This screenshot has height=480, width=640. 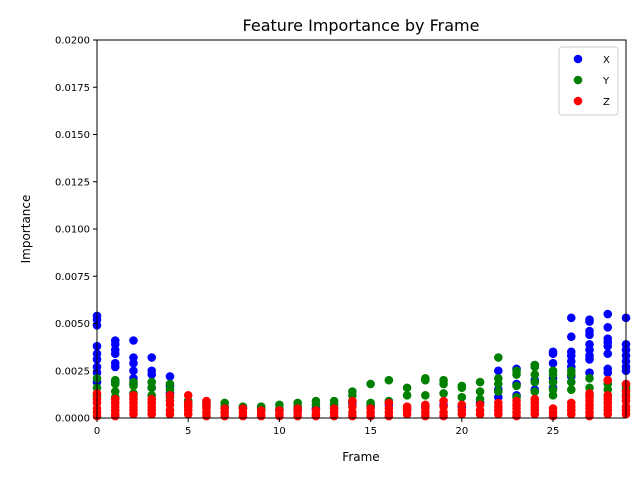 I want to click on y-tick-label-2: 0.0050, so click(x=72, y=324).